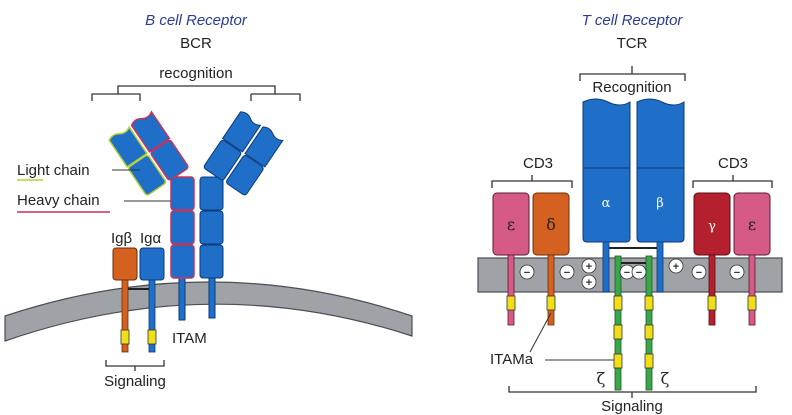 The width and height of the screenshot is (792, 415). I want to click on tcr-signaling-bracket, so click(632, 392).